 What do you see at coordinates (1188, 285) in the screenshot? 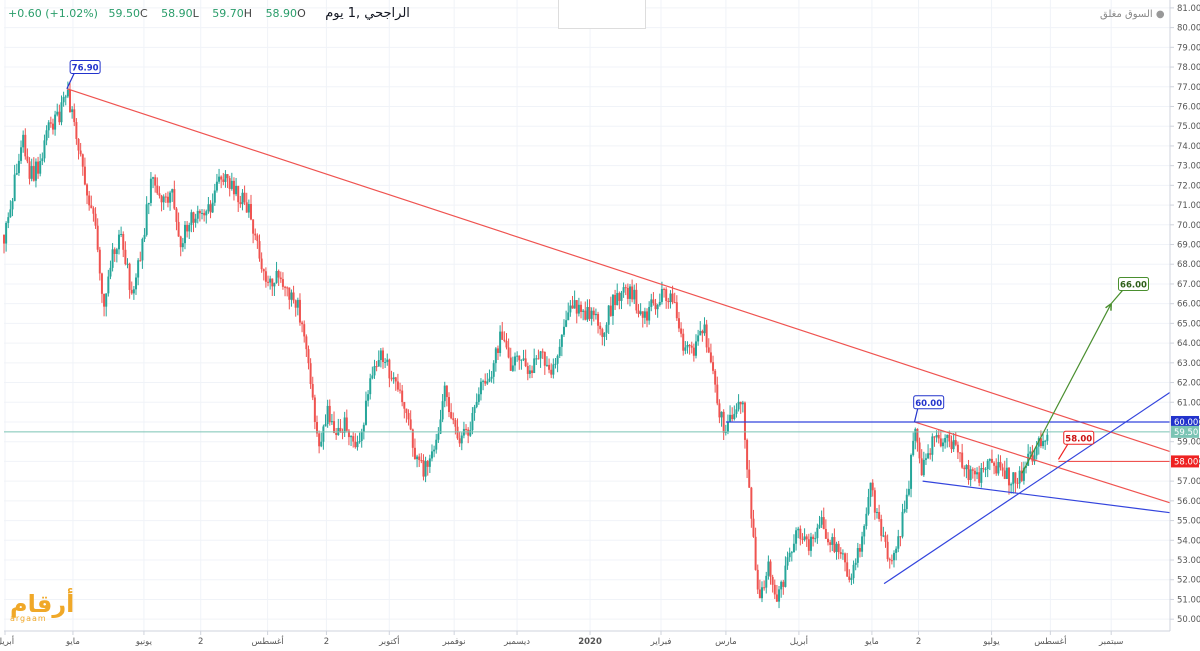
I see `price-tick-label: 67.00` at bounding box center [1188, 285].